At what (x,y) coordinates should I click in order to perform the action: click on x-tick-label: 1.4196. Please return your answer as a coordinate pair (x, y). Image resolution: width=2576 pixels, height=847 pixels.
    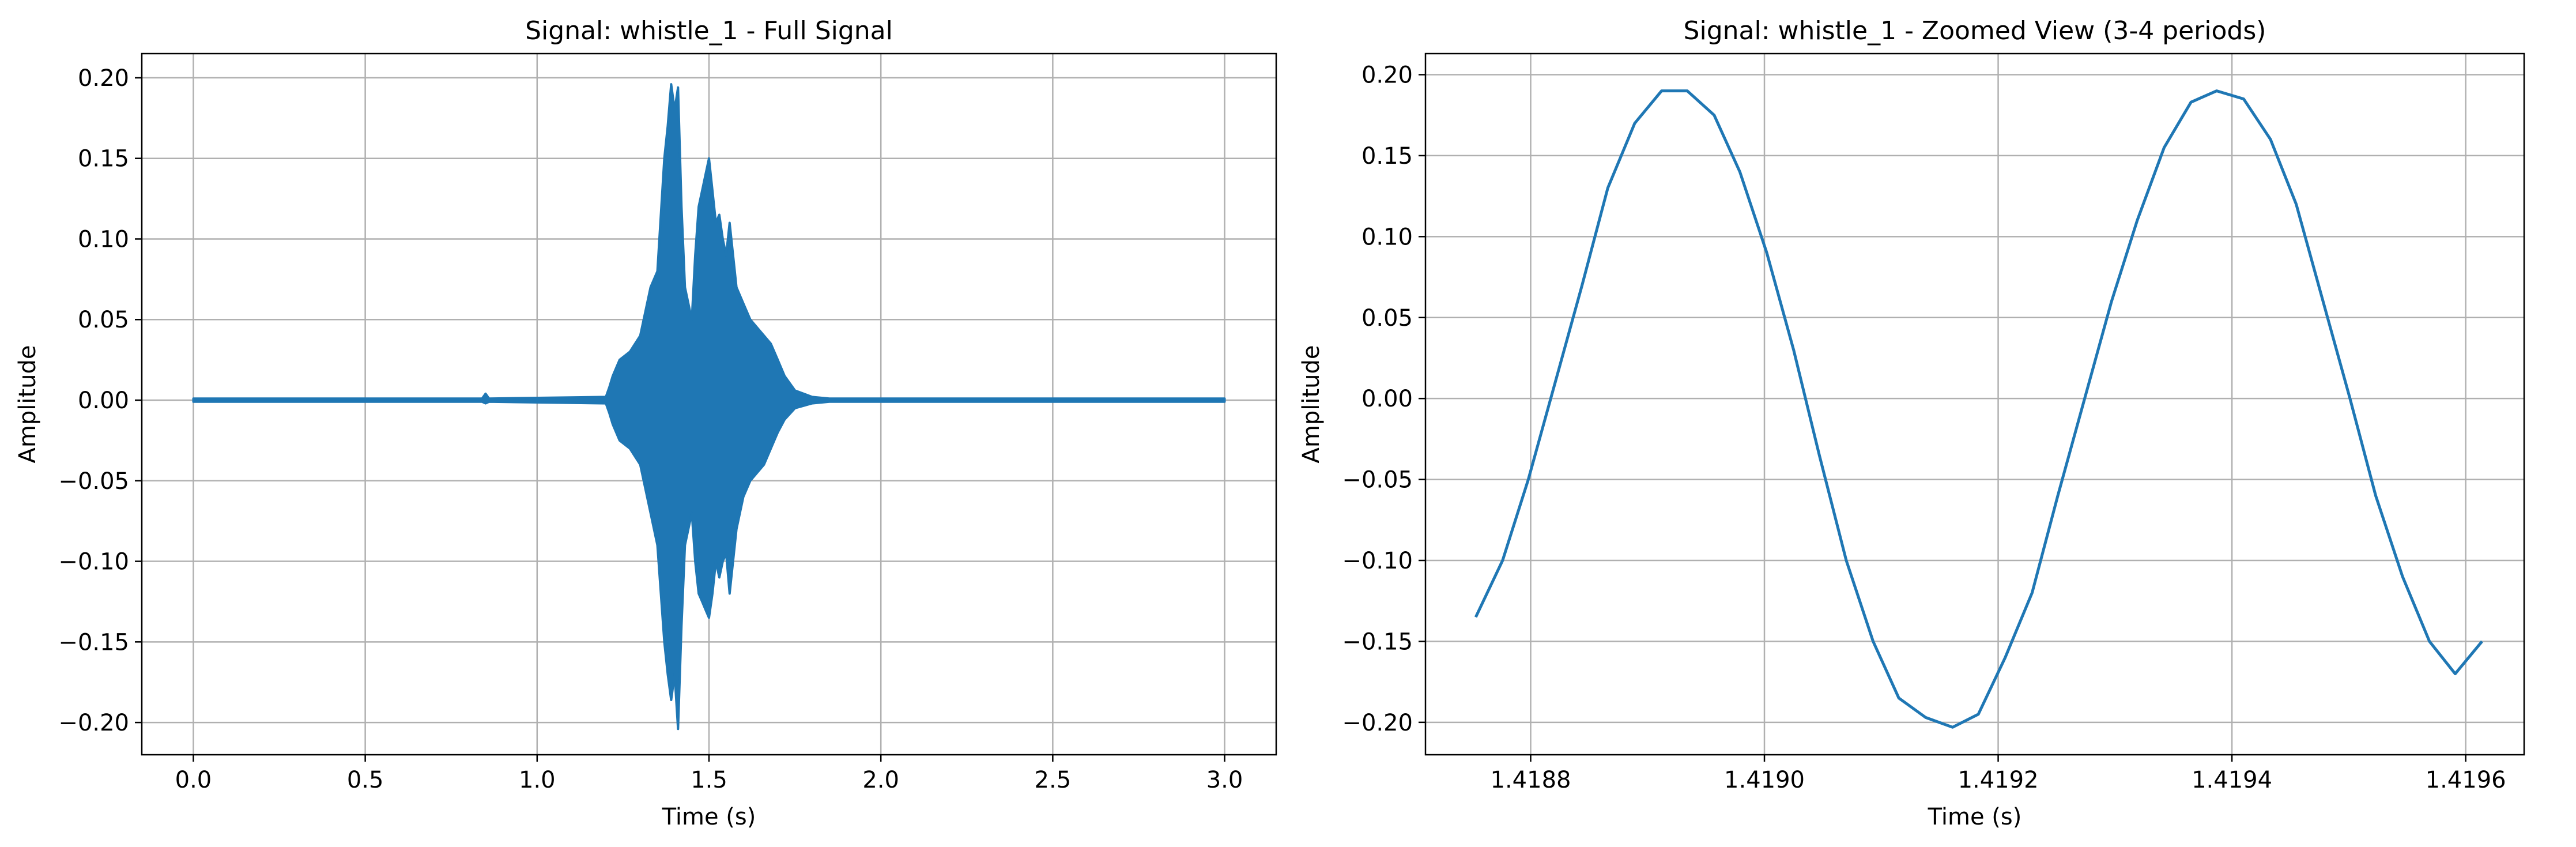
    Looking at the image, I should click on (2466, 780).